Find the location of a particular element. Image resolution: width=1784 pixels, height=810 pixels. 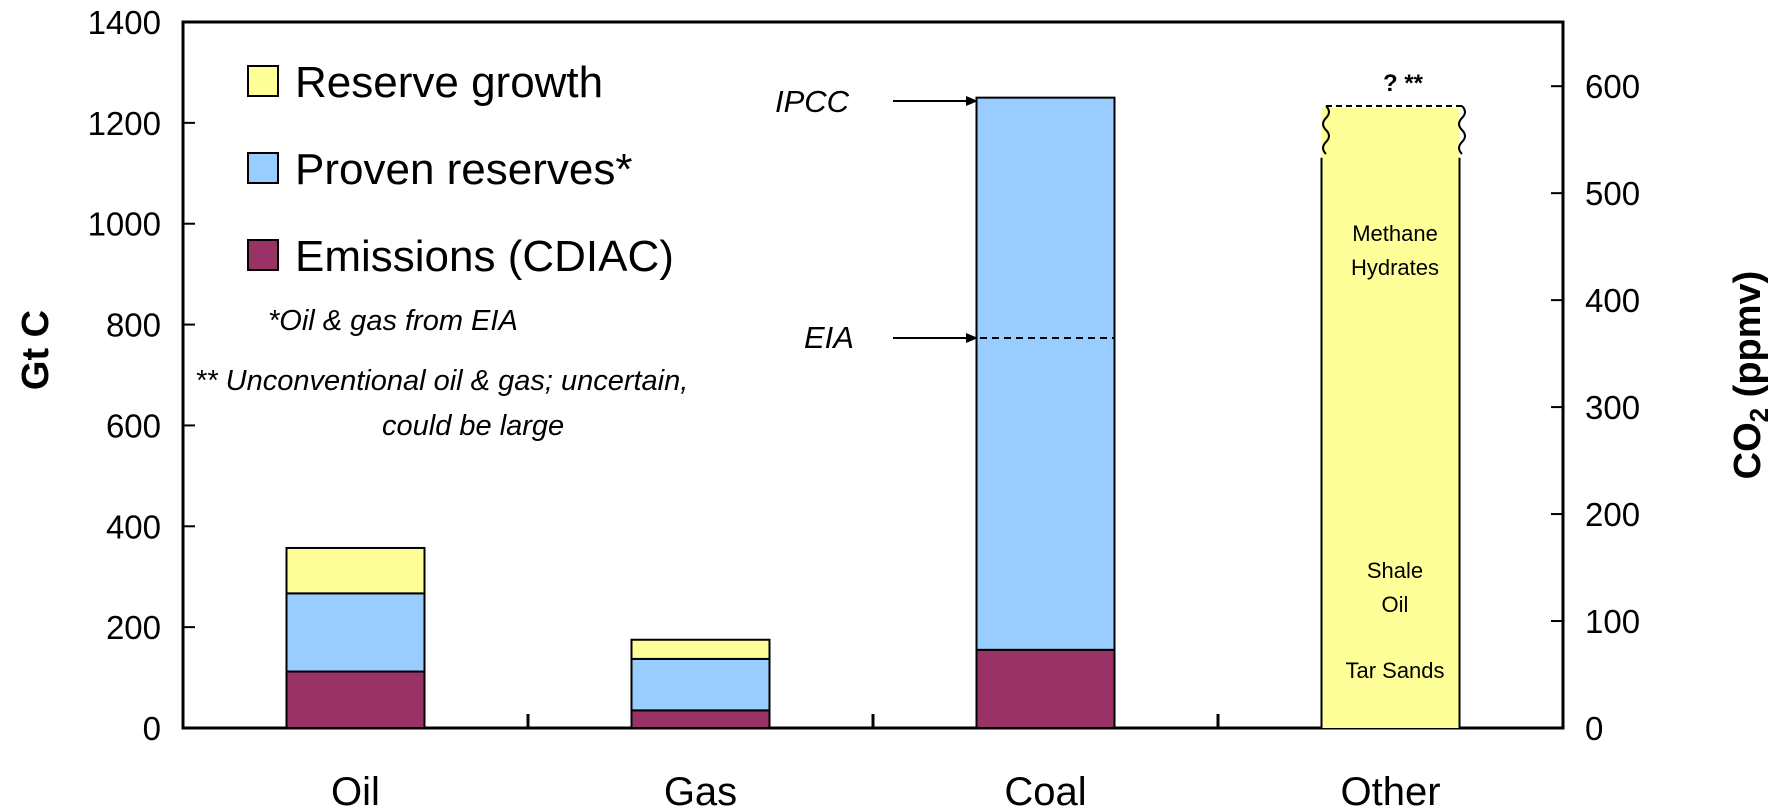

note-unconventional: ** Unconventional oil & gas; uncertain, is located at coordinates (441, 381).